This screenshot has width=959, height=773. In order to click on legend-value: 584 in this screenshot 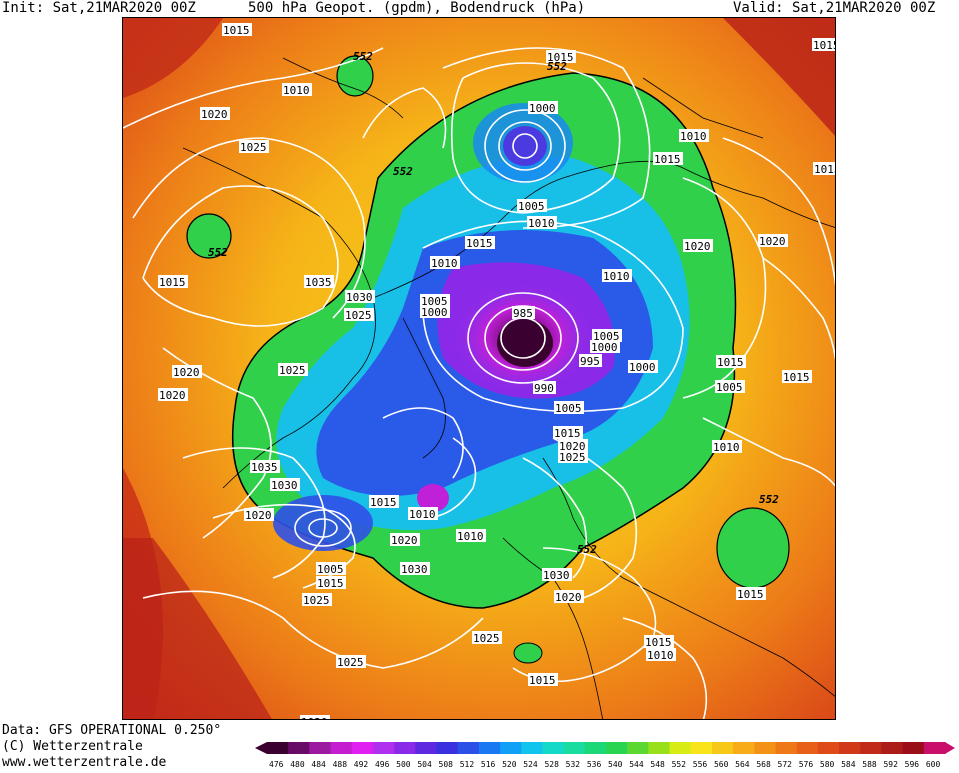, I will do `click(848, 764)`.